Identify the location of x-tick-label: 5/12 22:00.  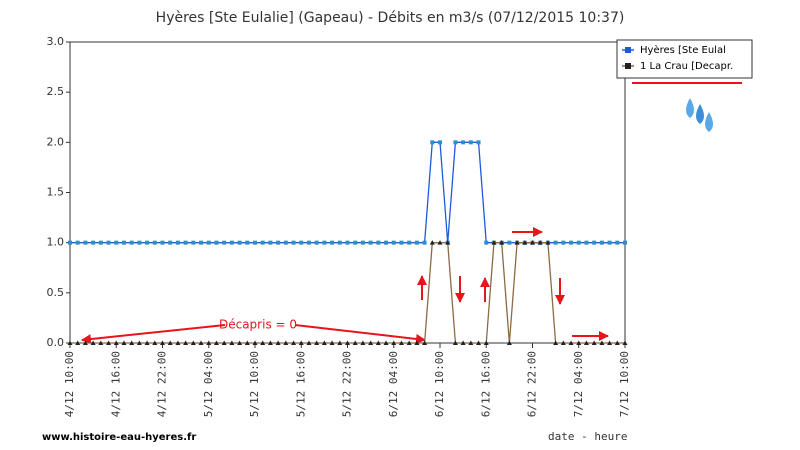
(347, 384).